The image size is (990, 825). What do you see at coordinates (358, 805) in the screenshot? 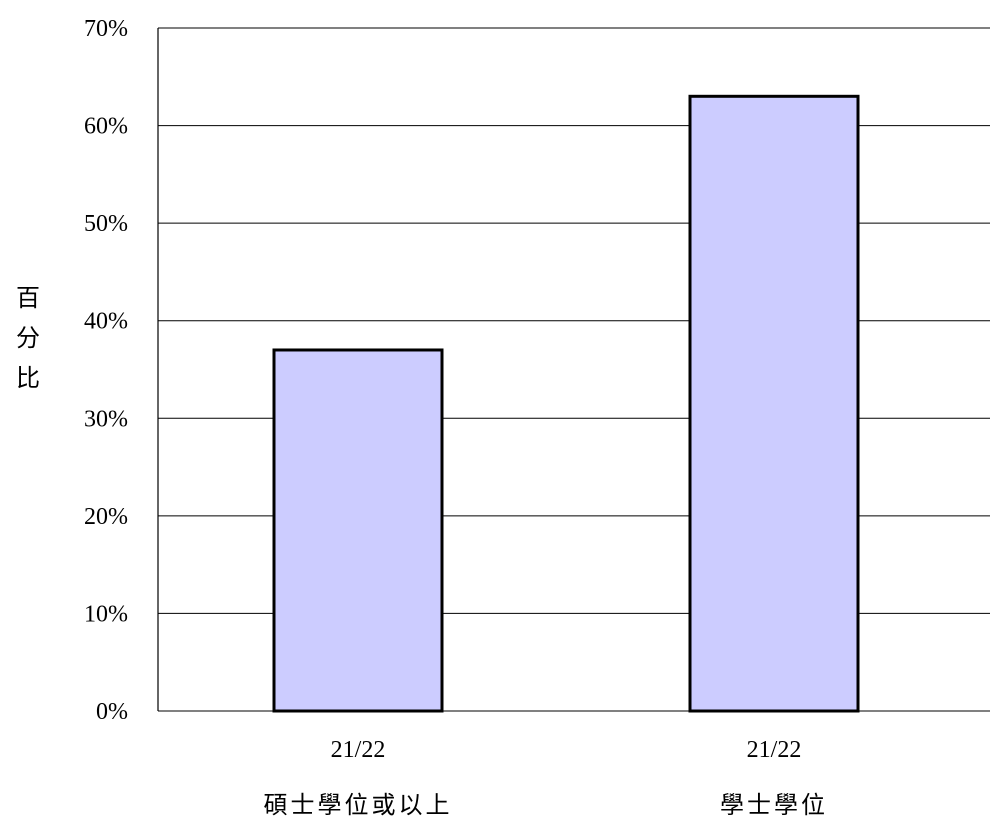
I see `x-tick-category-label: 碩士學位或以上` at bounding box center [358, 805].